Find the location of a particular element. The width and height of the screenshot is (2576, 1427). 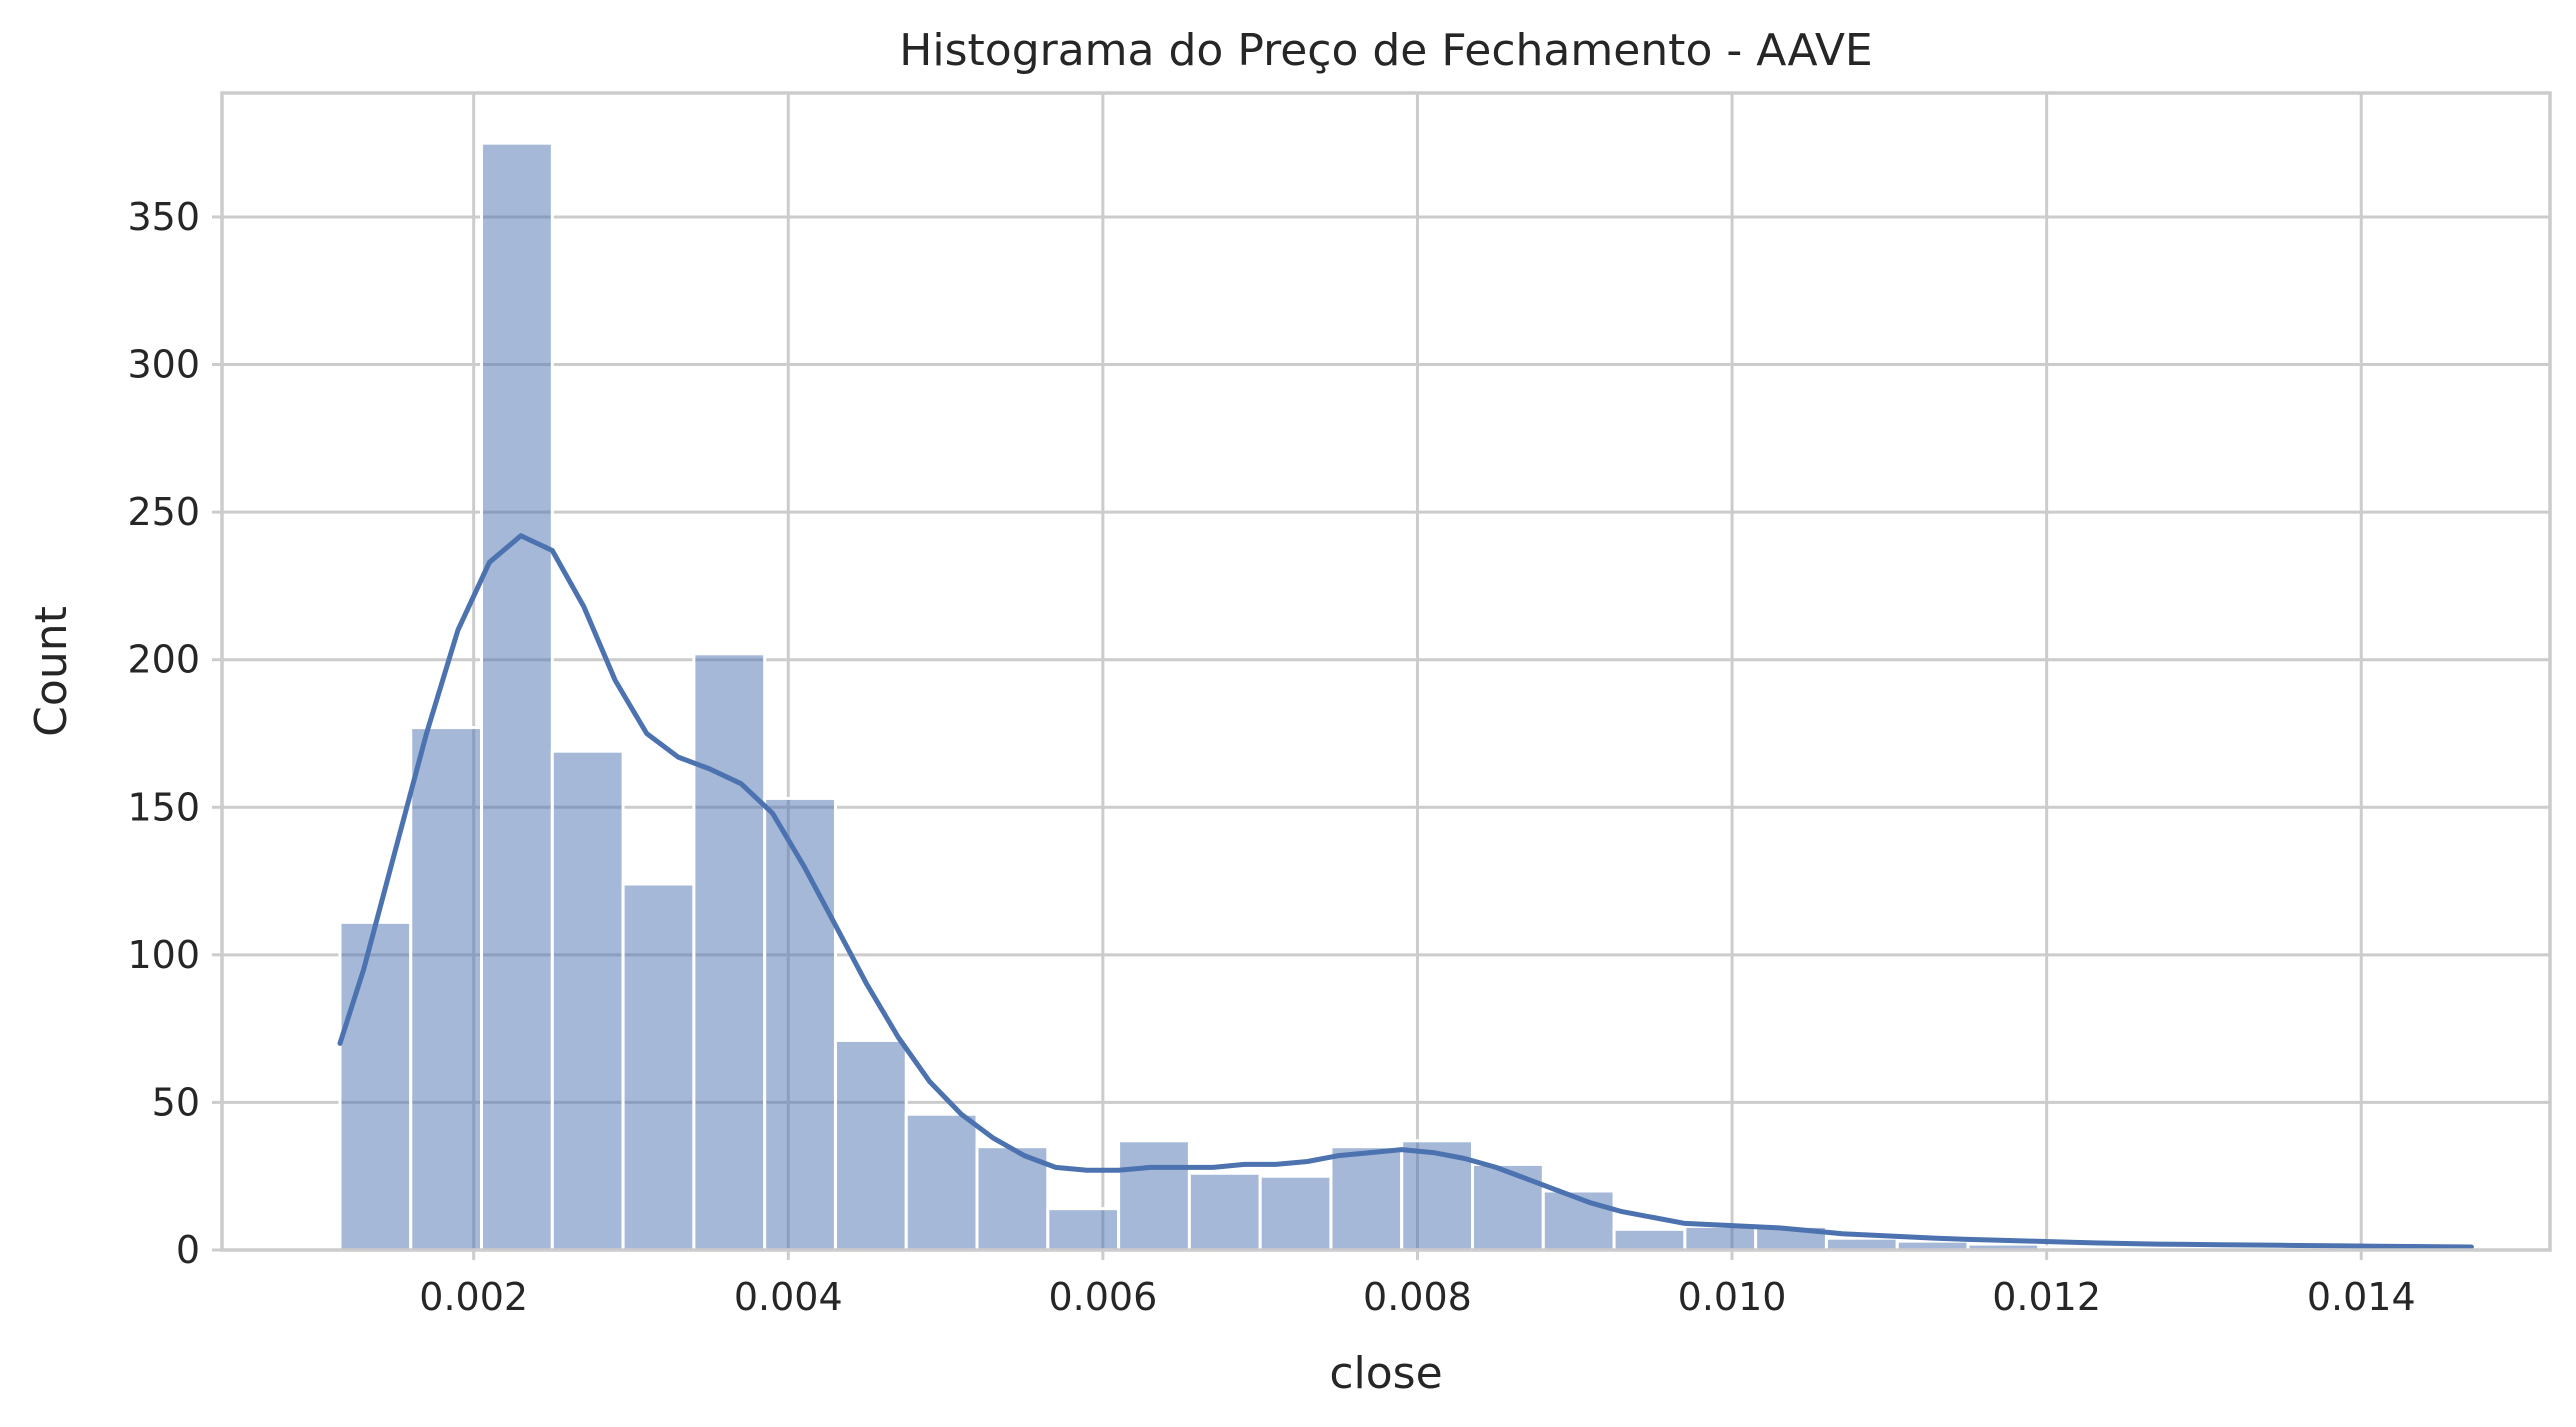

x-tick-label: 0.006 is located at coordinates (1102, 1297).